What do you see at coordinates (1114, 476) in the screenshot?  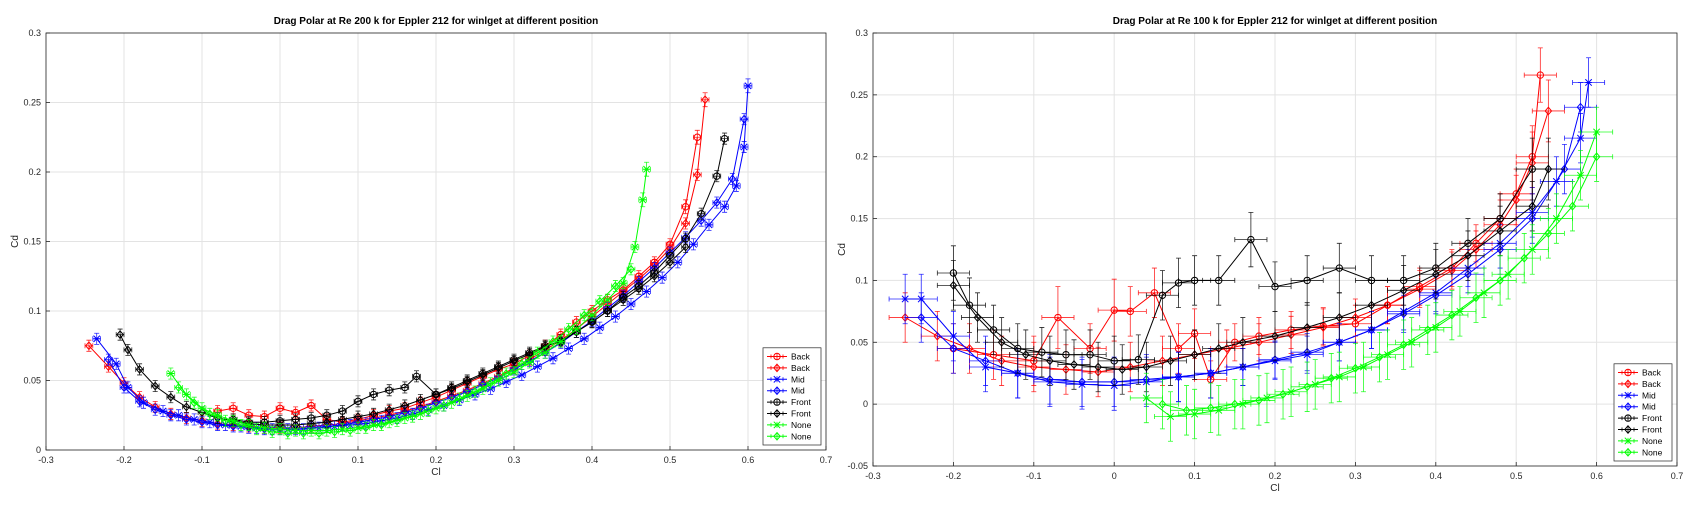 I see `x-tick-label: 0` at bounding box center [1114, 476].